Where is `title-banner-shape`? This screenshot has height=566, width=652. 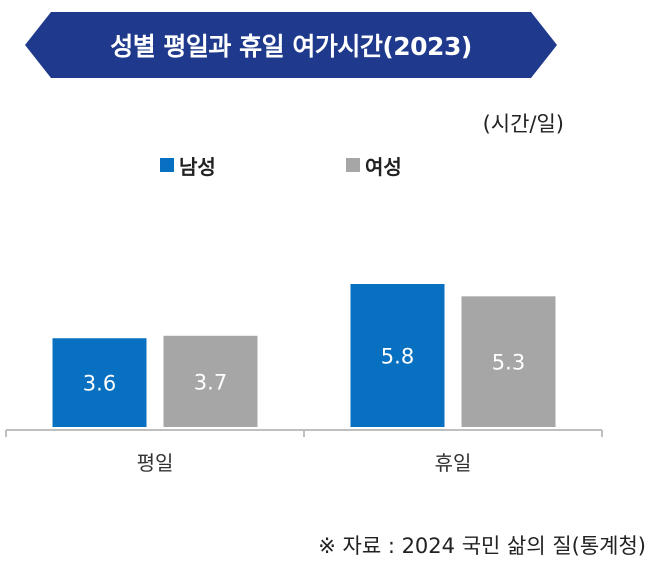
title-banner-shape is located at coordinates (291, 45).